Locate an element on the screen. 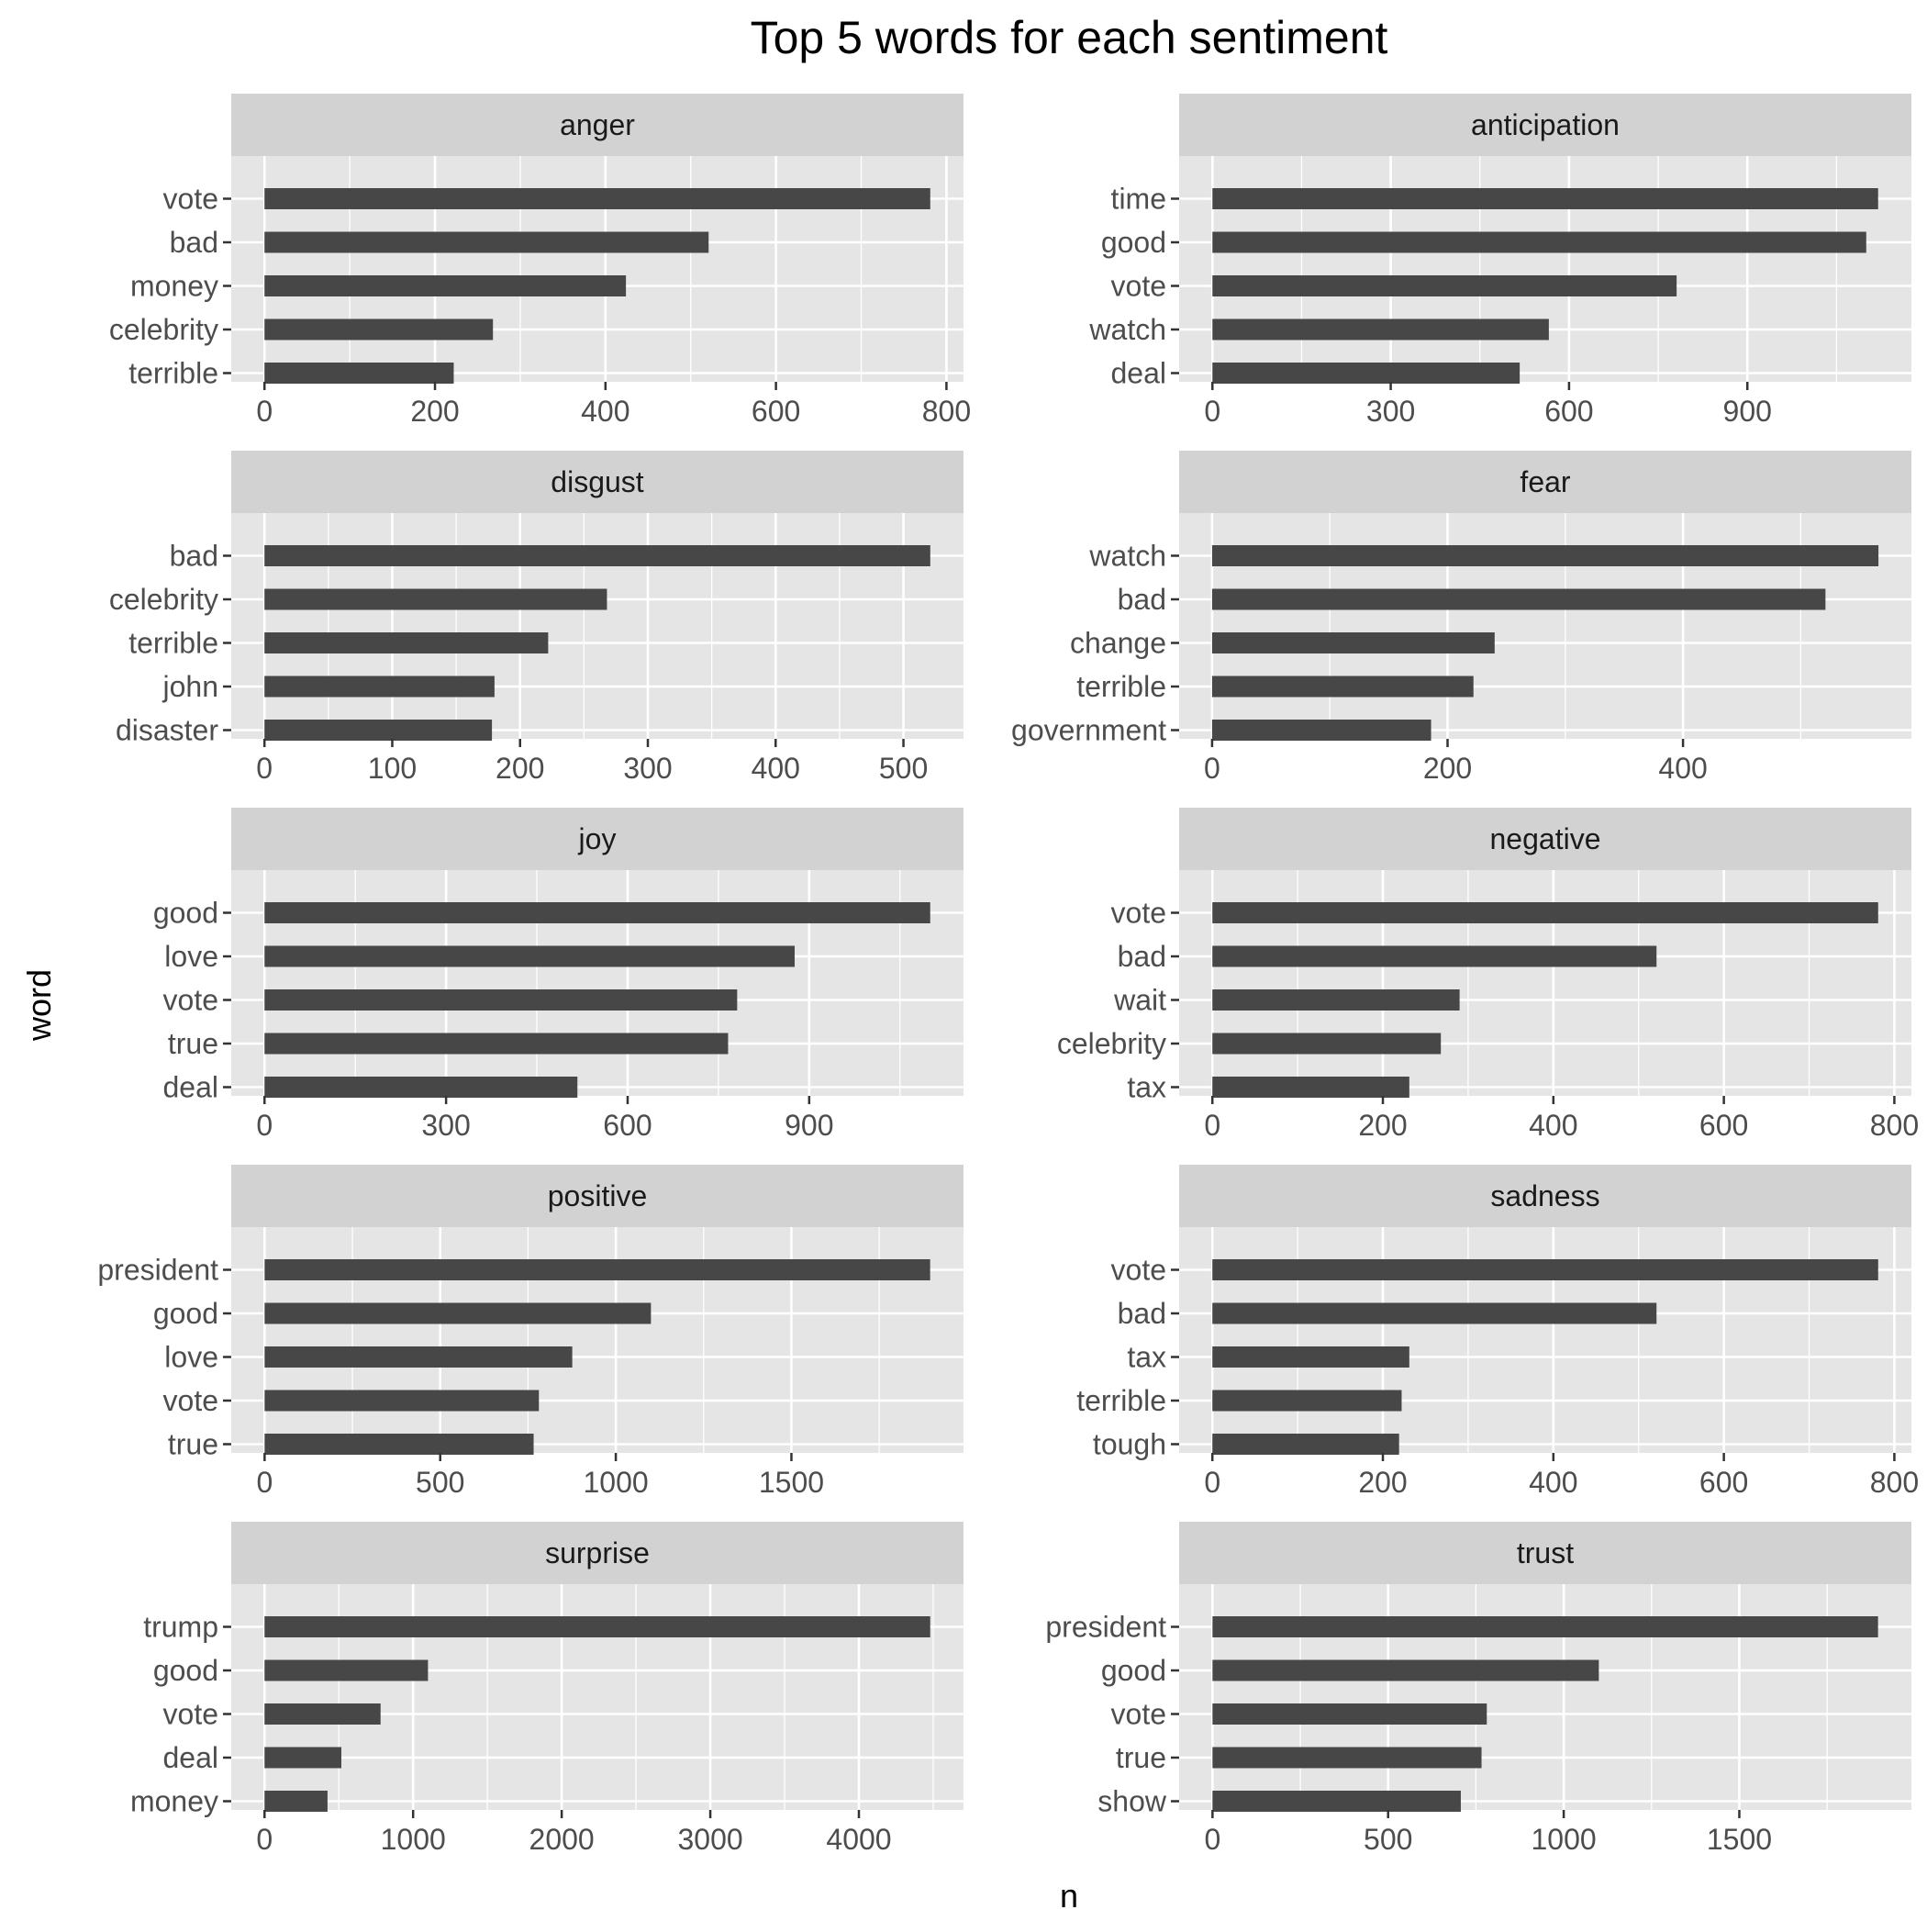 The image size is (1927, 1932). y-tick-label: president is located at coordinates (1105, 1627).